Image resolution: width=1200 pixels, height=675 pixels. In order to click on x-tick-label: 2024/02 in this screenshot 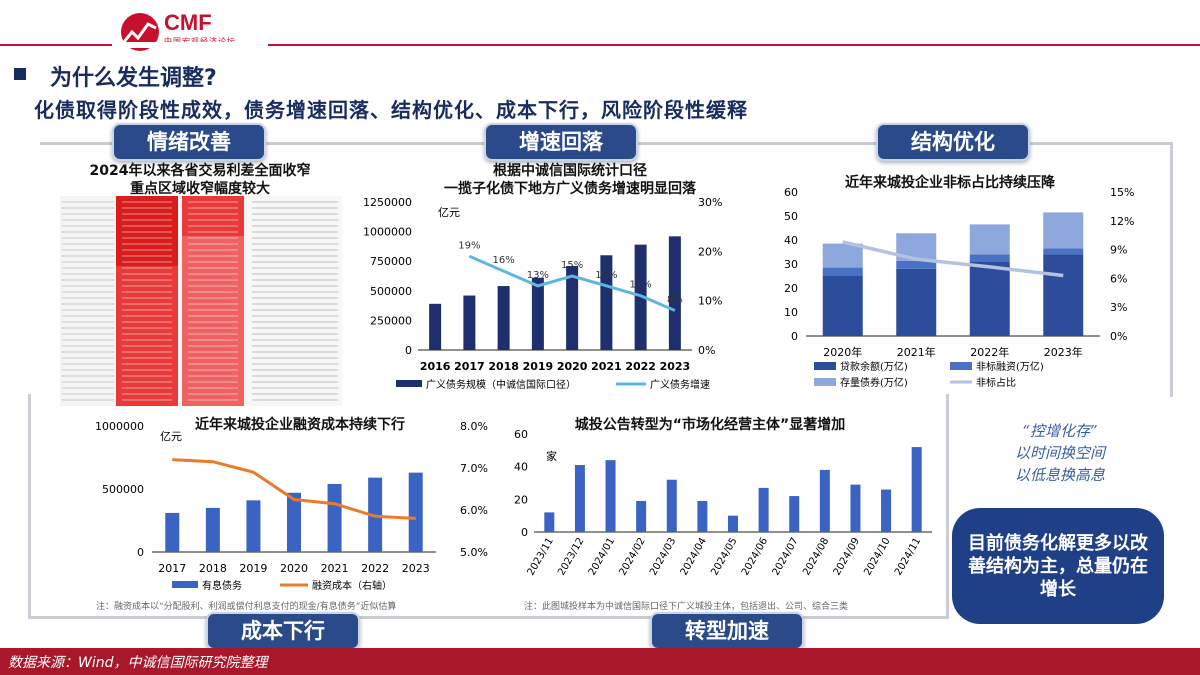, I will do `click(632, 556)`.